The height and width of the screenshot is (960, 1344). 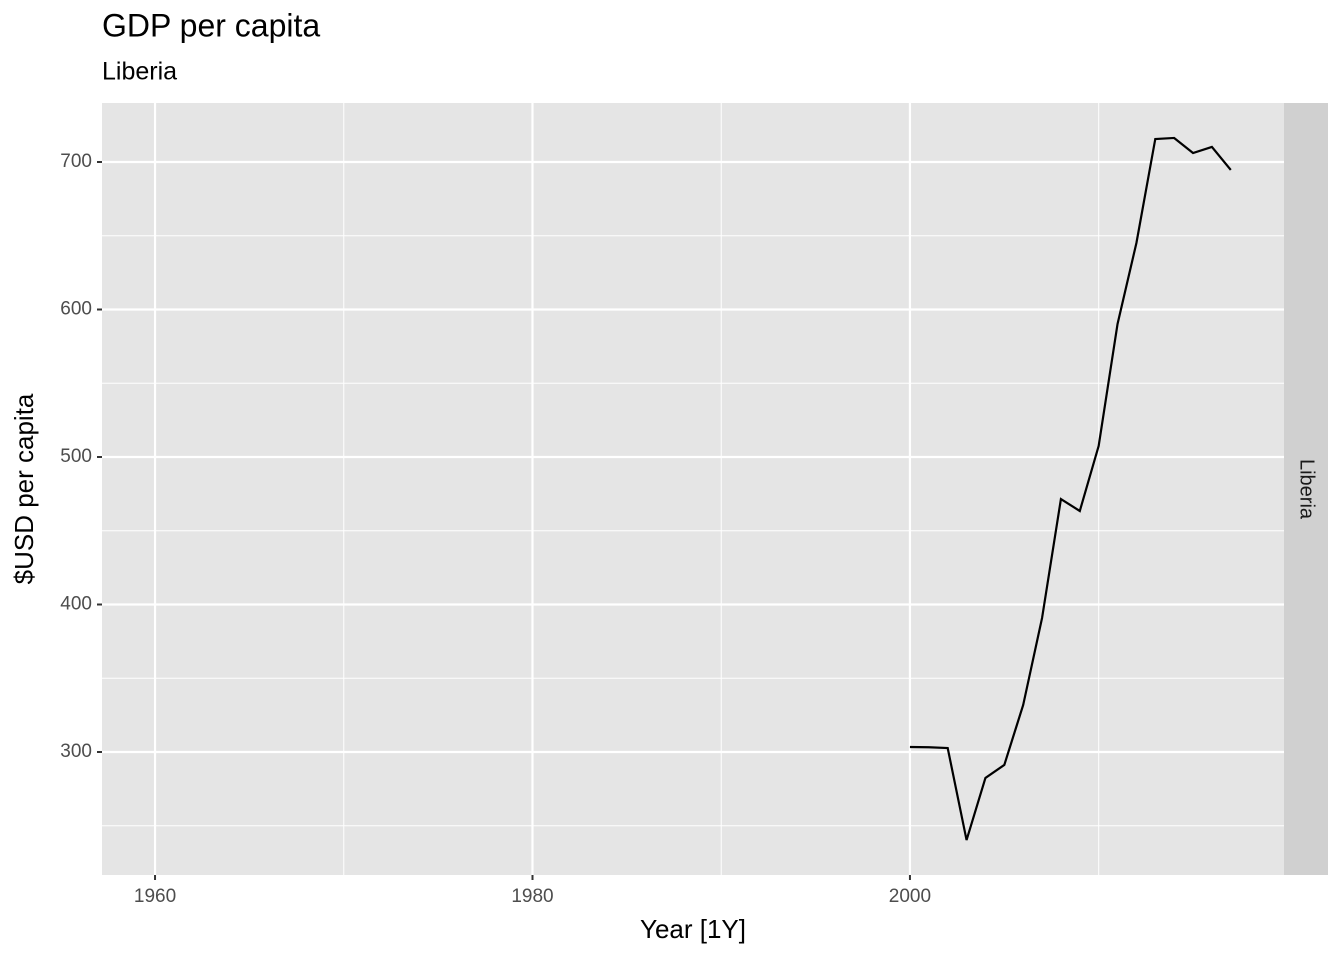 I want to click on x-tick-label: 2000, so click(x=910, y=896).